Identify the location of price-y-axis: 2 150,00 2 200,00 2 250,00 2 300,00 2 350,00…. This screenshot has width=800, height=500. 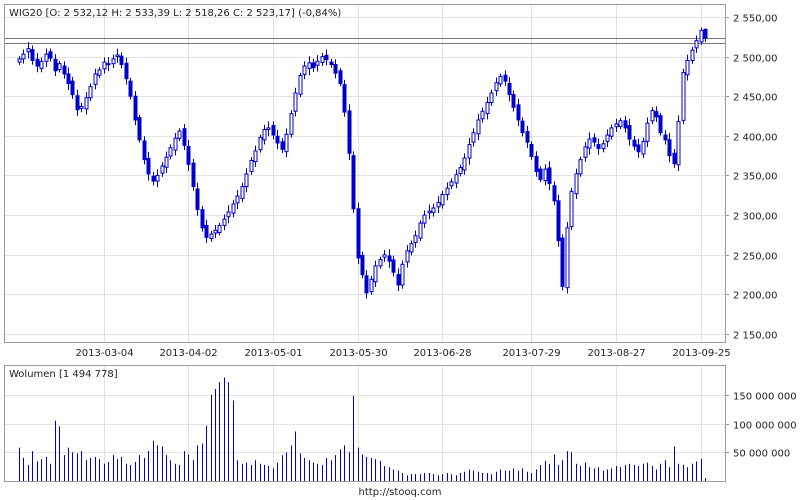
(751, 178).